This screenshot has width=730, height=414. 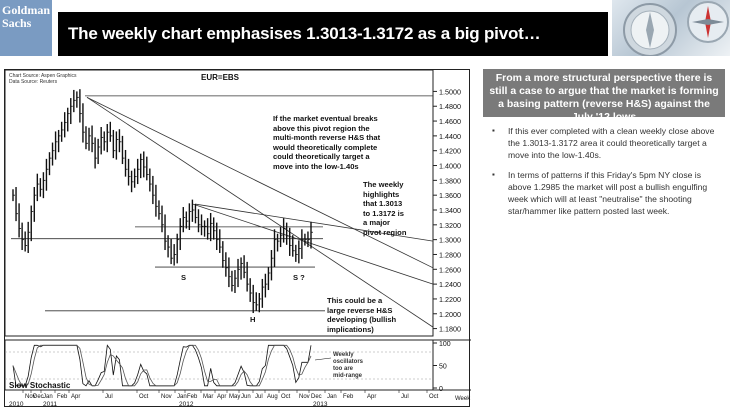 What do you see at coordinates (383, 203) in the screenshot?
I see `annotation-weekly-line: that 1.3013` at bounding box center [383, 203].